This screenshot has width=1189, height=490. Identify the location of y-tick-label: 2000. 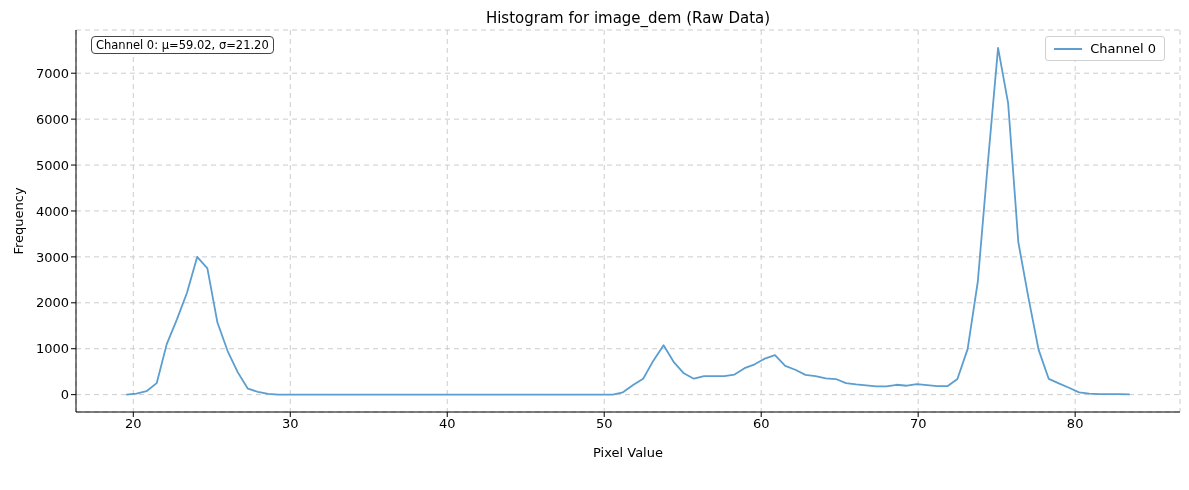
(52, 303).